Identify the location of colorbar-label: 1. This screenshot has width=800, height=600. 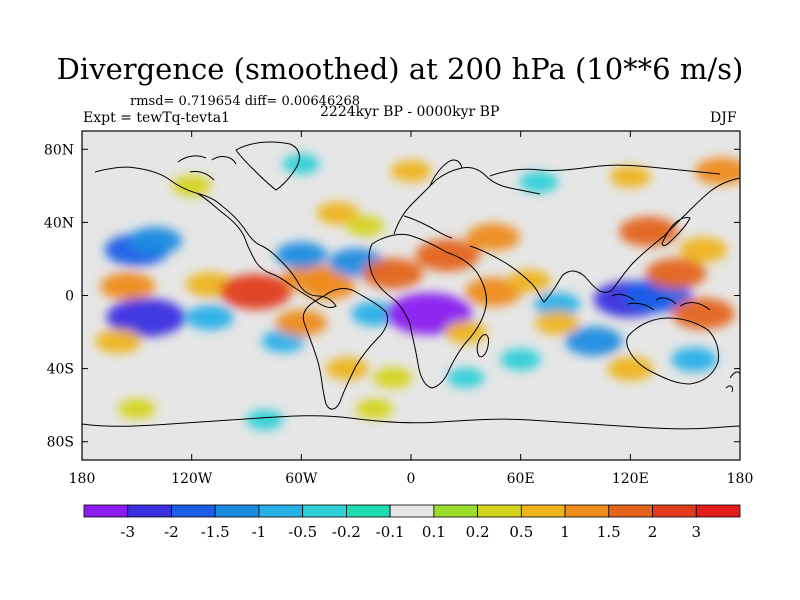
(565, 532).